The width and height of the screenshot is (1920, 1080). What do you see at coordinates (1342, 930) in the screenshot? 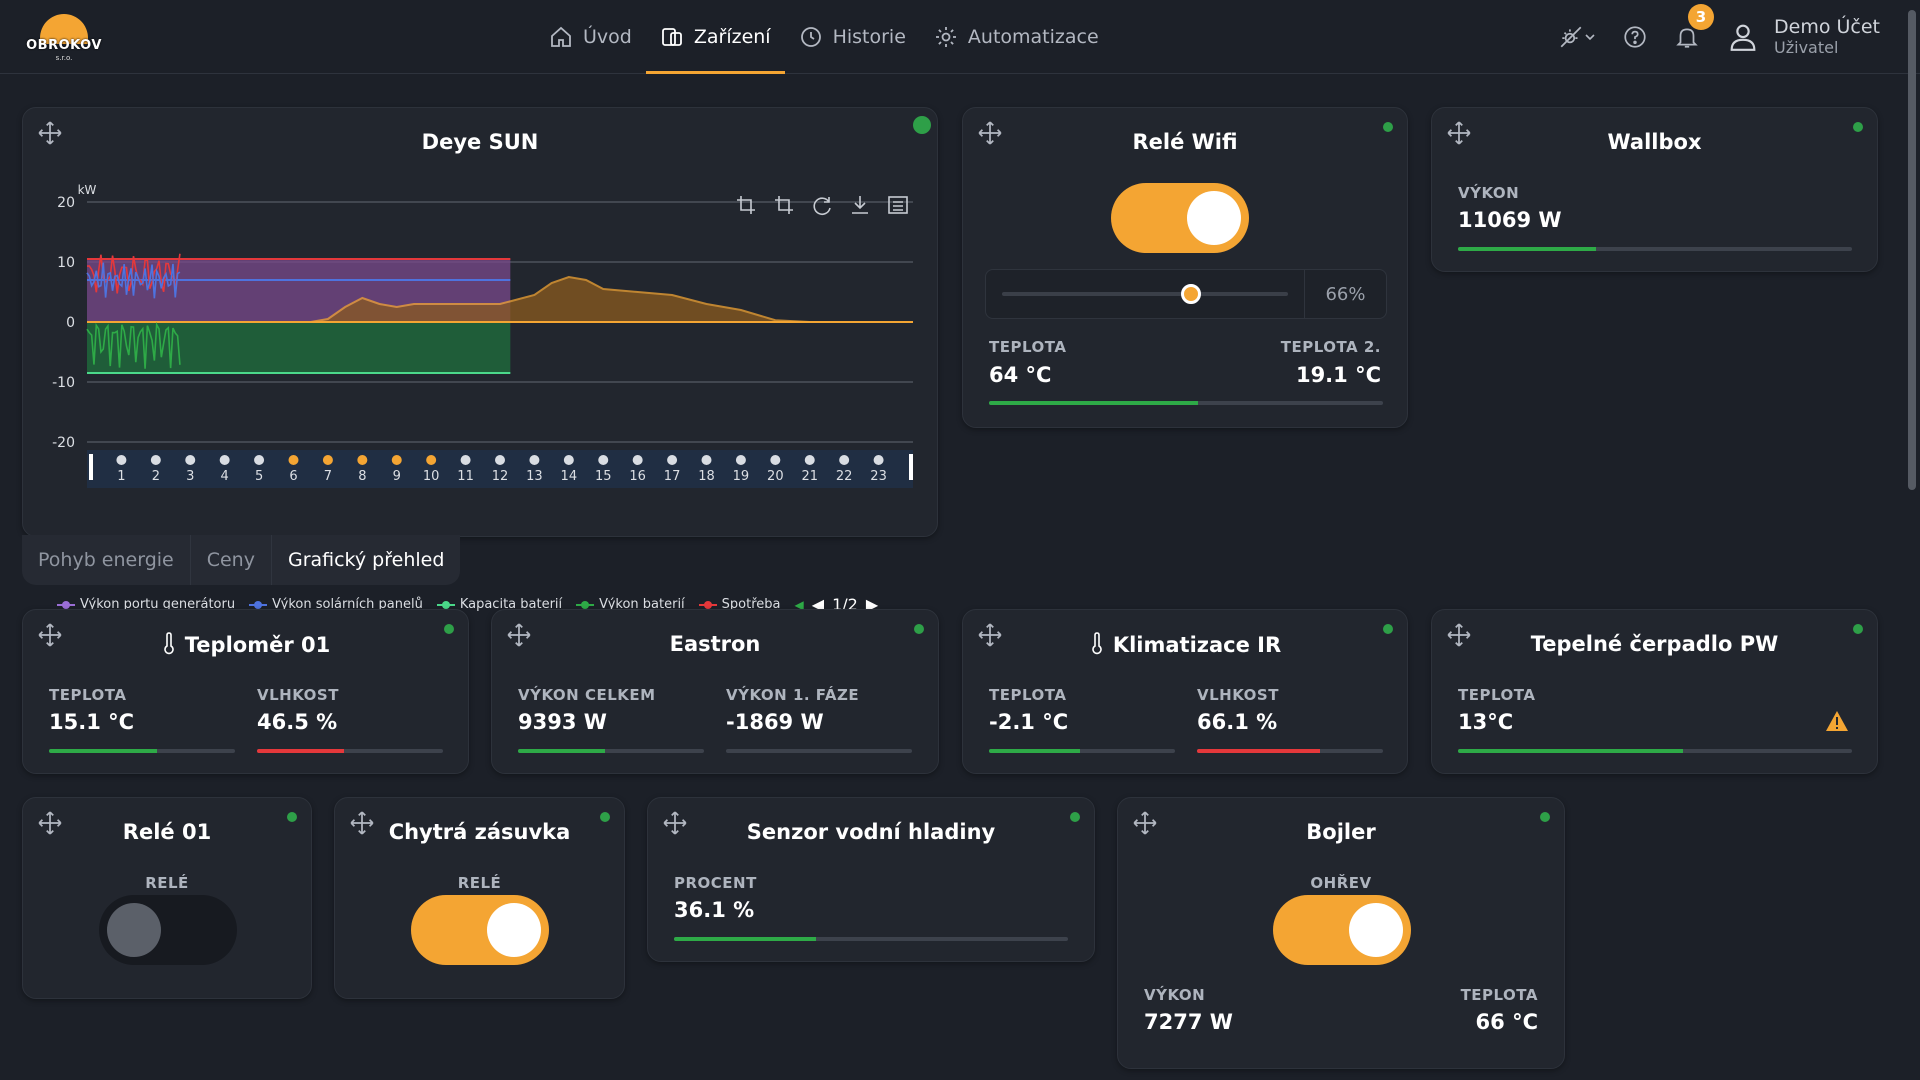
I see `heating-toggle` at bounding box center [1342, 930].